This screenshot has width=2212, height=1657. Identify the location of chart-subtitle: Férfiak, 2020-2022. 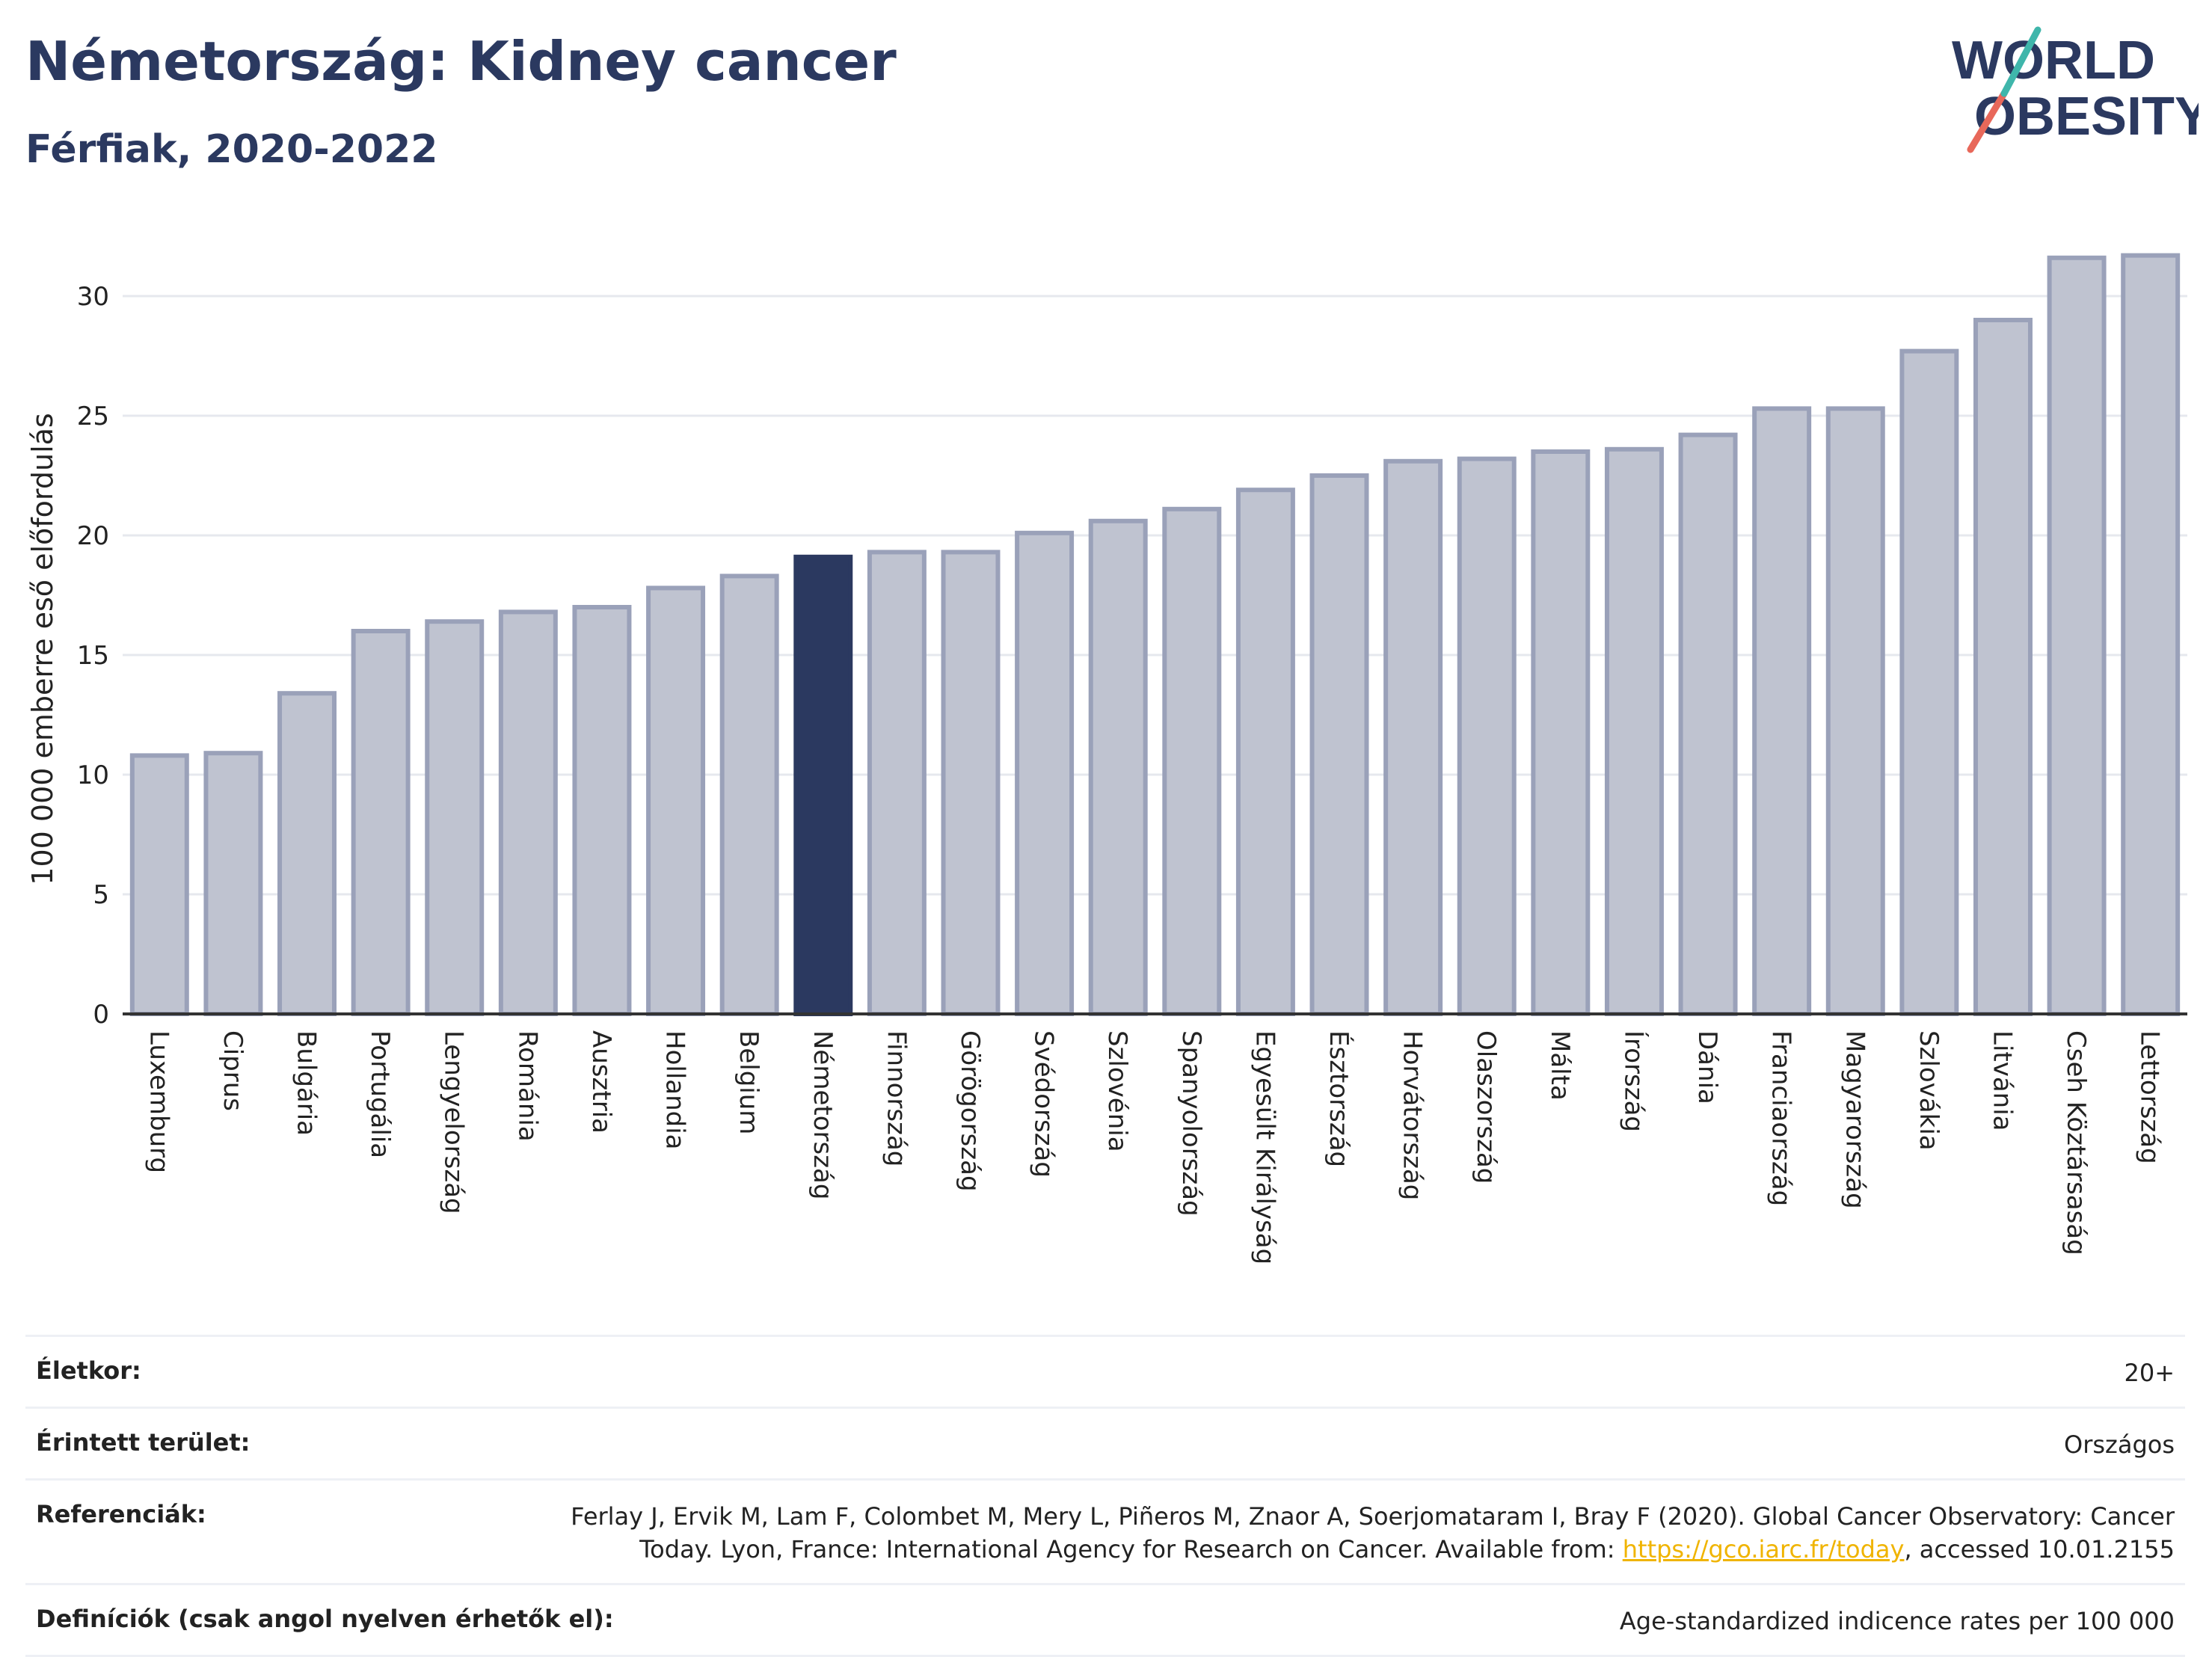
(232, 149).